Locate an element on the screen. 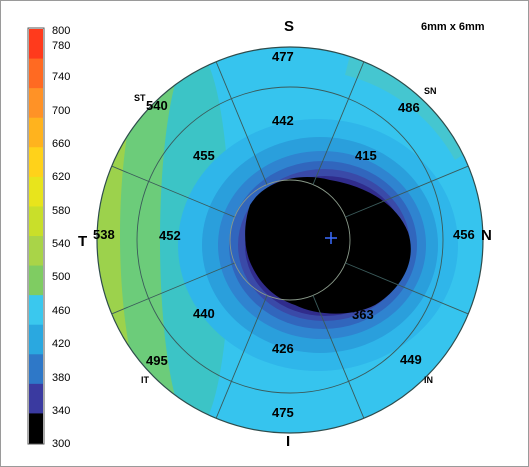  color-scale-blocks is located at coordinates (36, 236).